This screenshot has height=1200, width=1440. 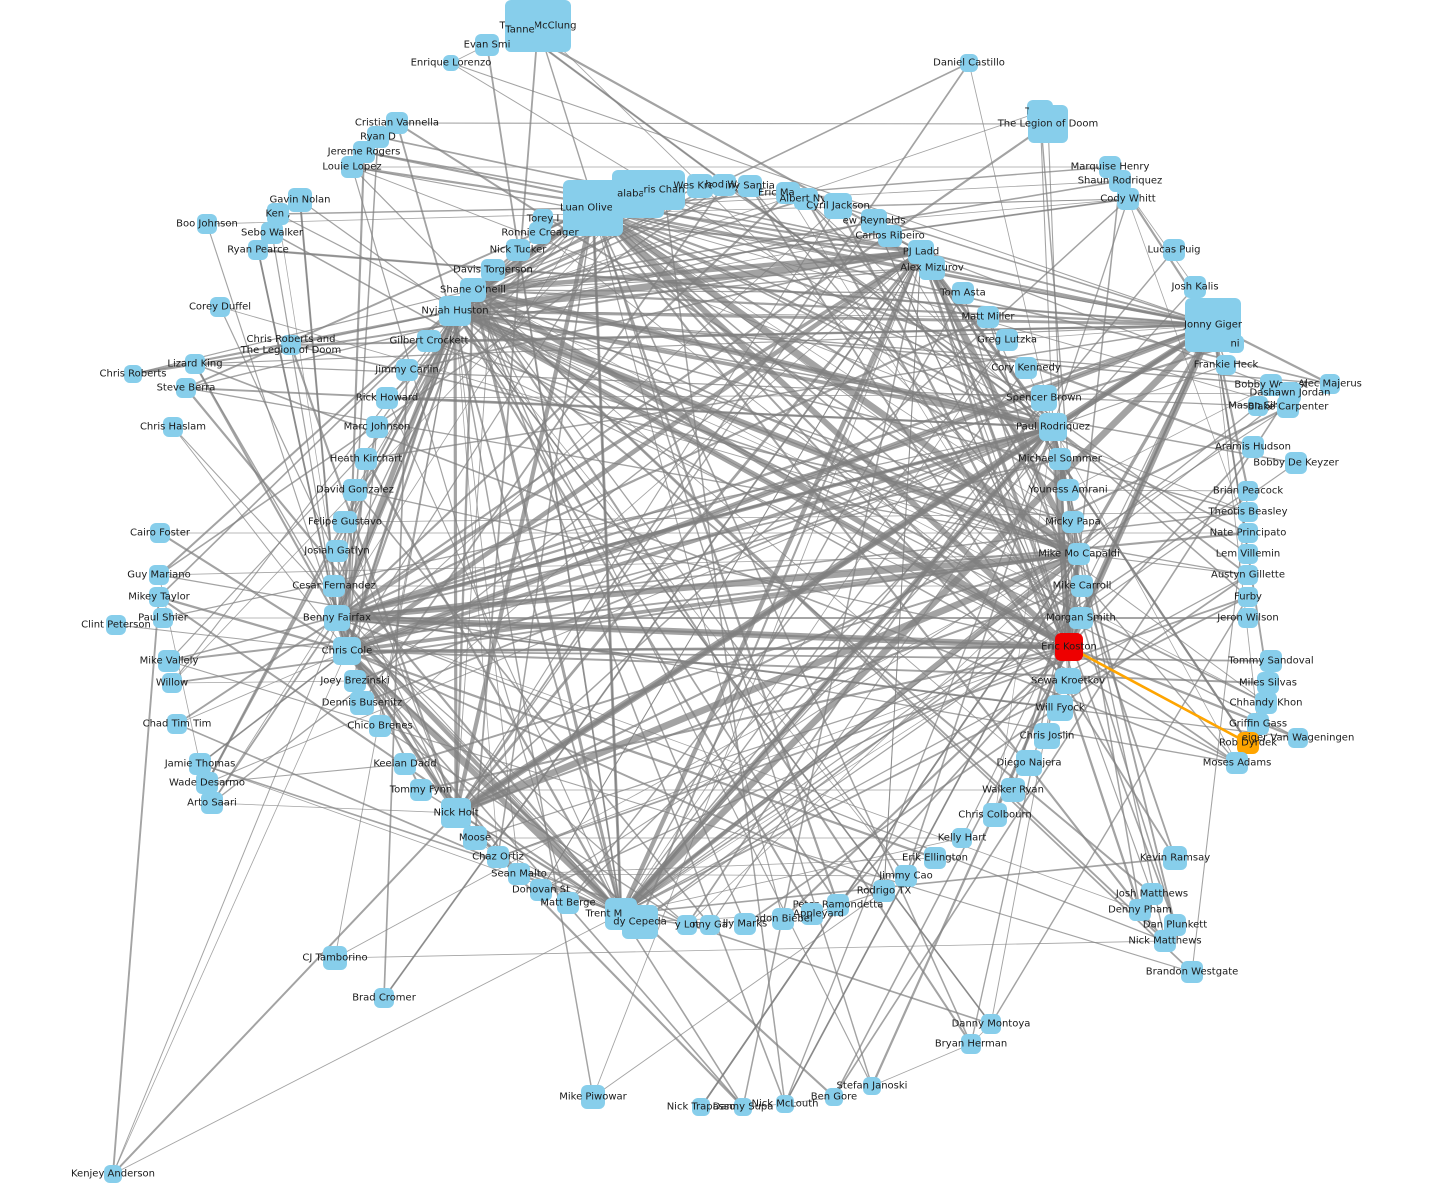 I want to click on graph-node-highlighted-secondary, so click(x=1248, y=743).